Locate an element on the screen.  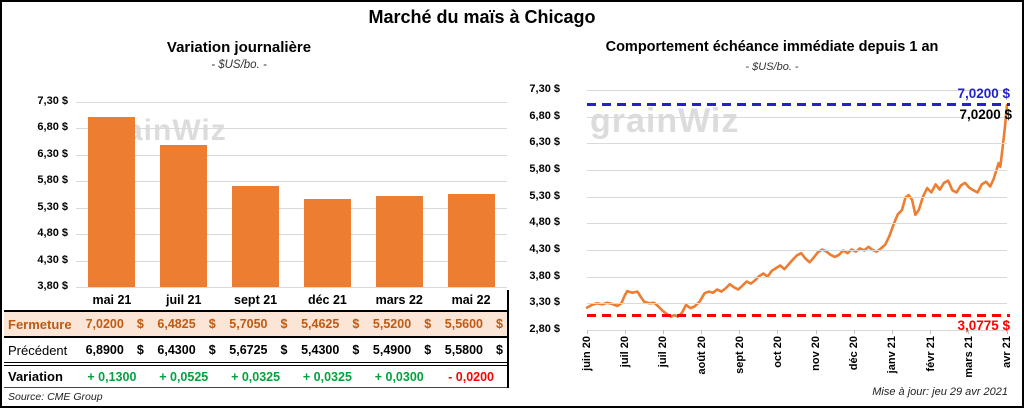
y-axis-label: 3,80 $ is located at coordinates (544, 275).